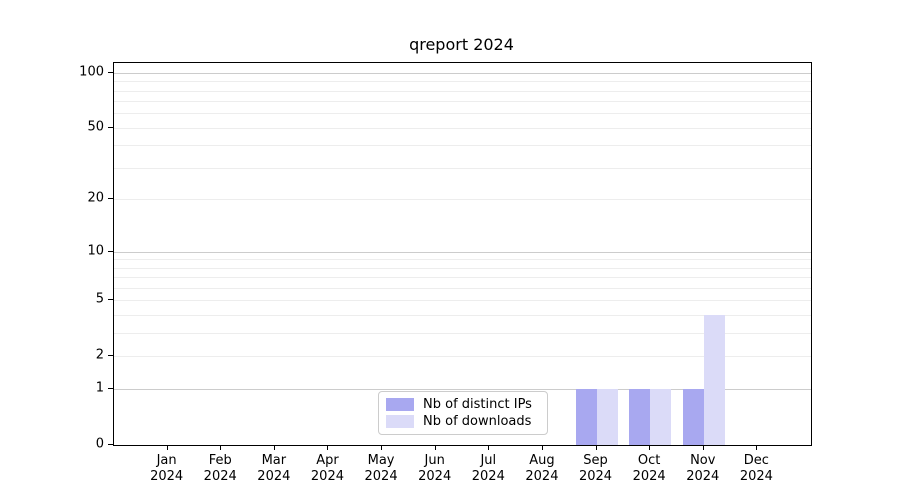 The width and height of the screenshot is (900, 500). What do you see at coordinates (99, 388) in the screenshot?
I see `y-tick-label: 1` at bounding box center [99, 388].